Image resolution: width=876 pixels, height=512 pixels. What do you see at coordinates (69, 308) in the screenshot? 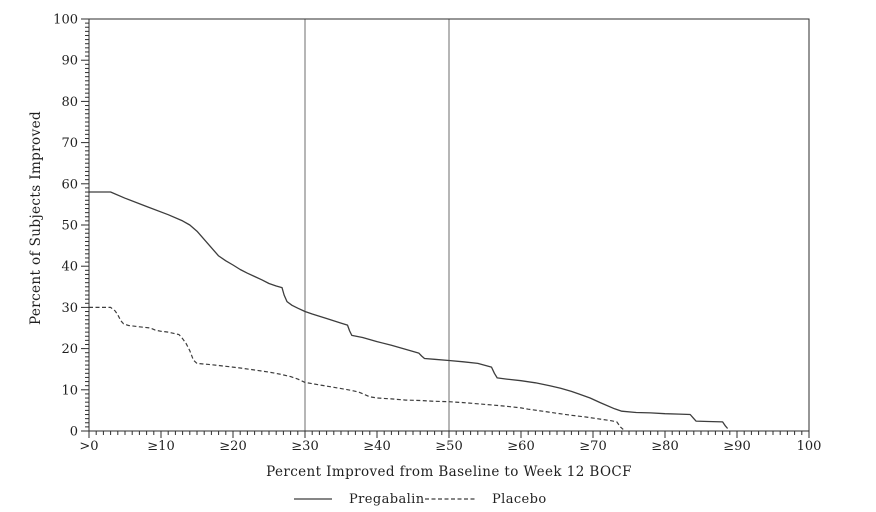
I see `y-tick-label: 30` at bounding box center [69, 308].